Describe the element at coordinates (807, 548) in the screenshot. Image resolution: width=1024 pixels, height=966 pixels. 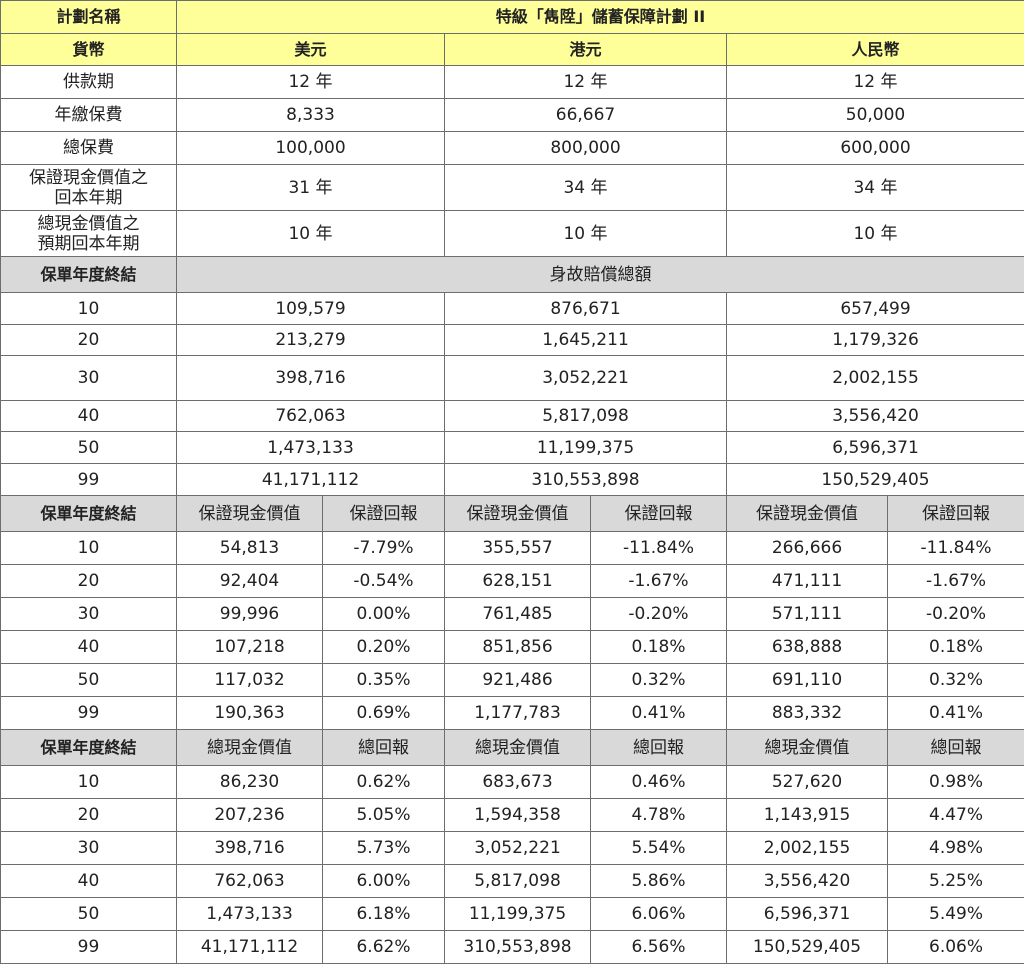
I see `guaranteed-value: 266,666` at that location.